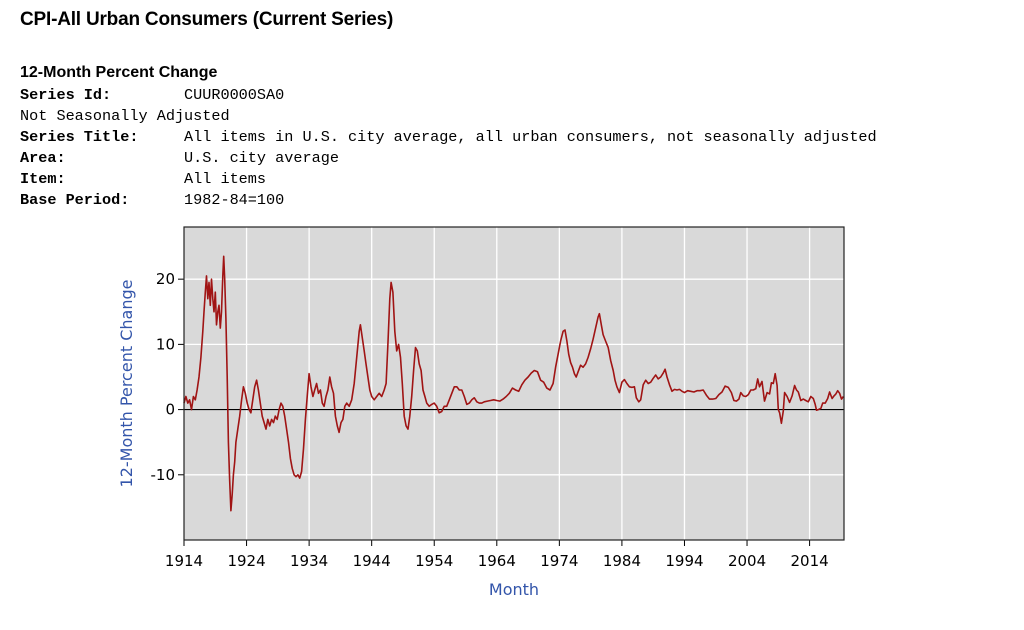  What do you see at coordinates (448, 179) in the screenshot?
I see `item-row: Item: All items` at bounding box center [448, 179].